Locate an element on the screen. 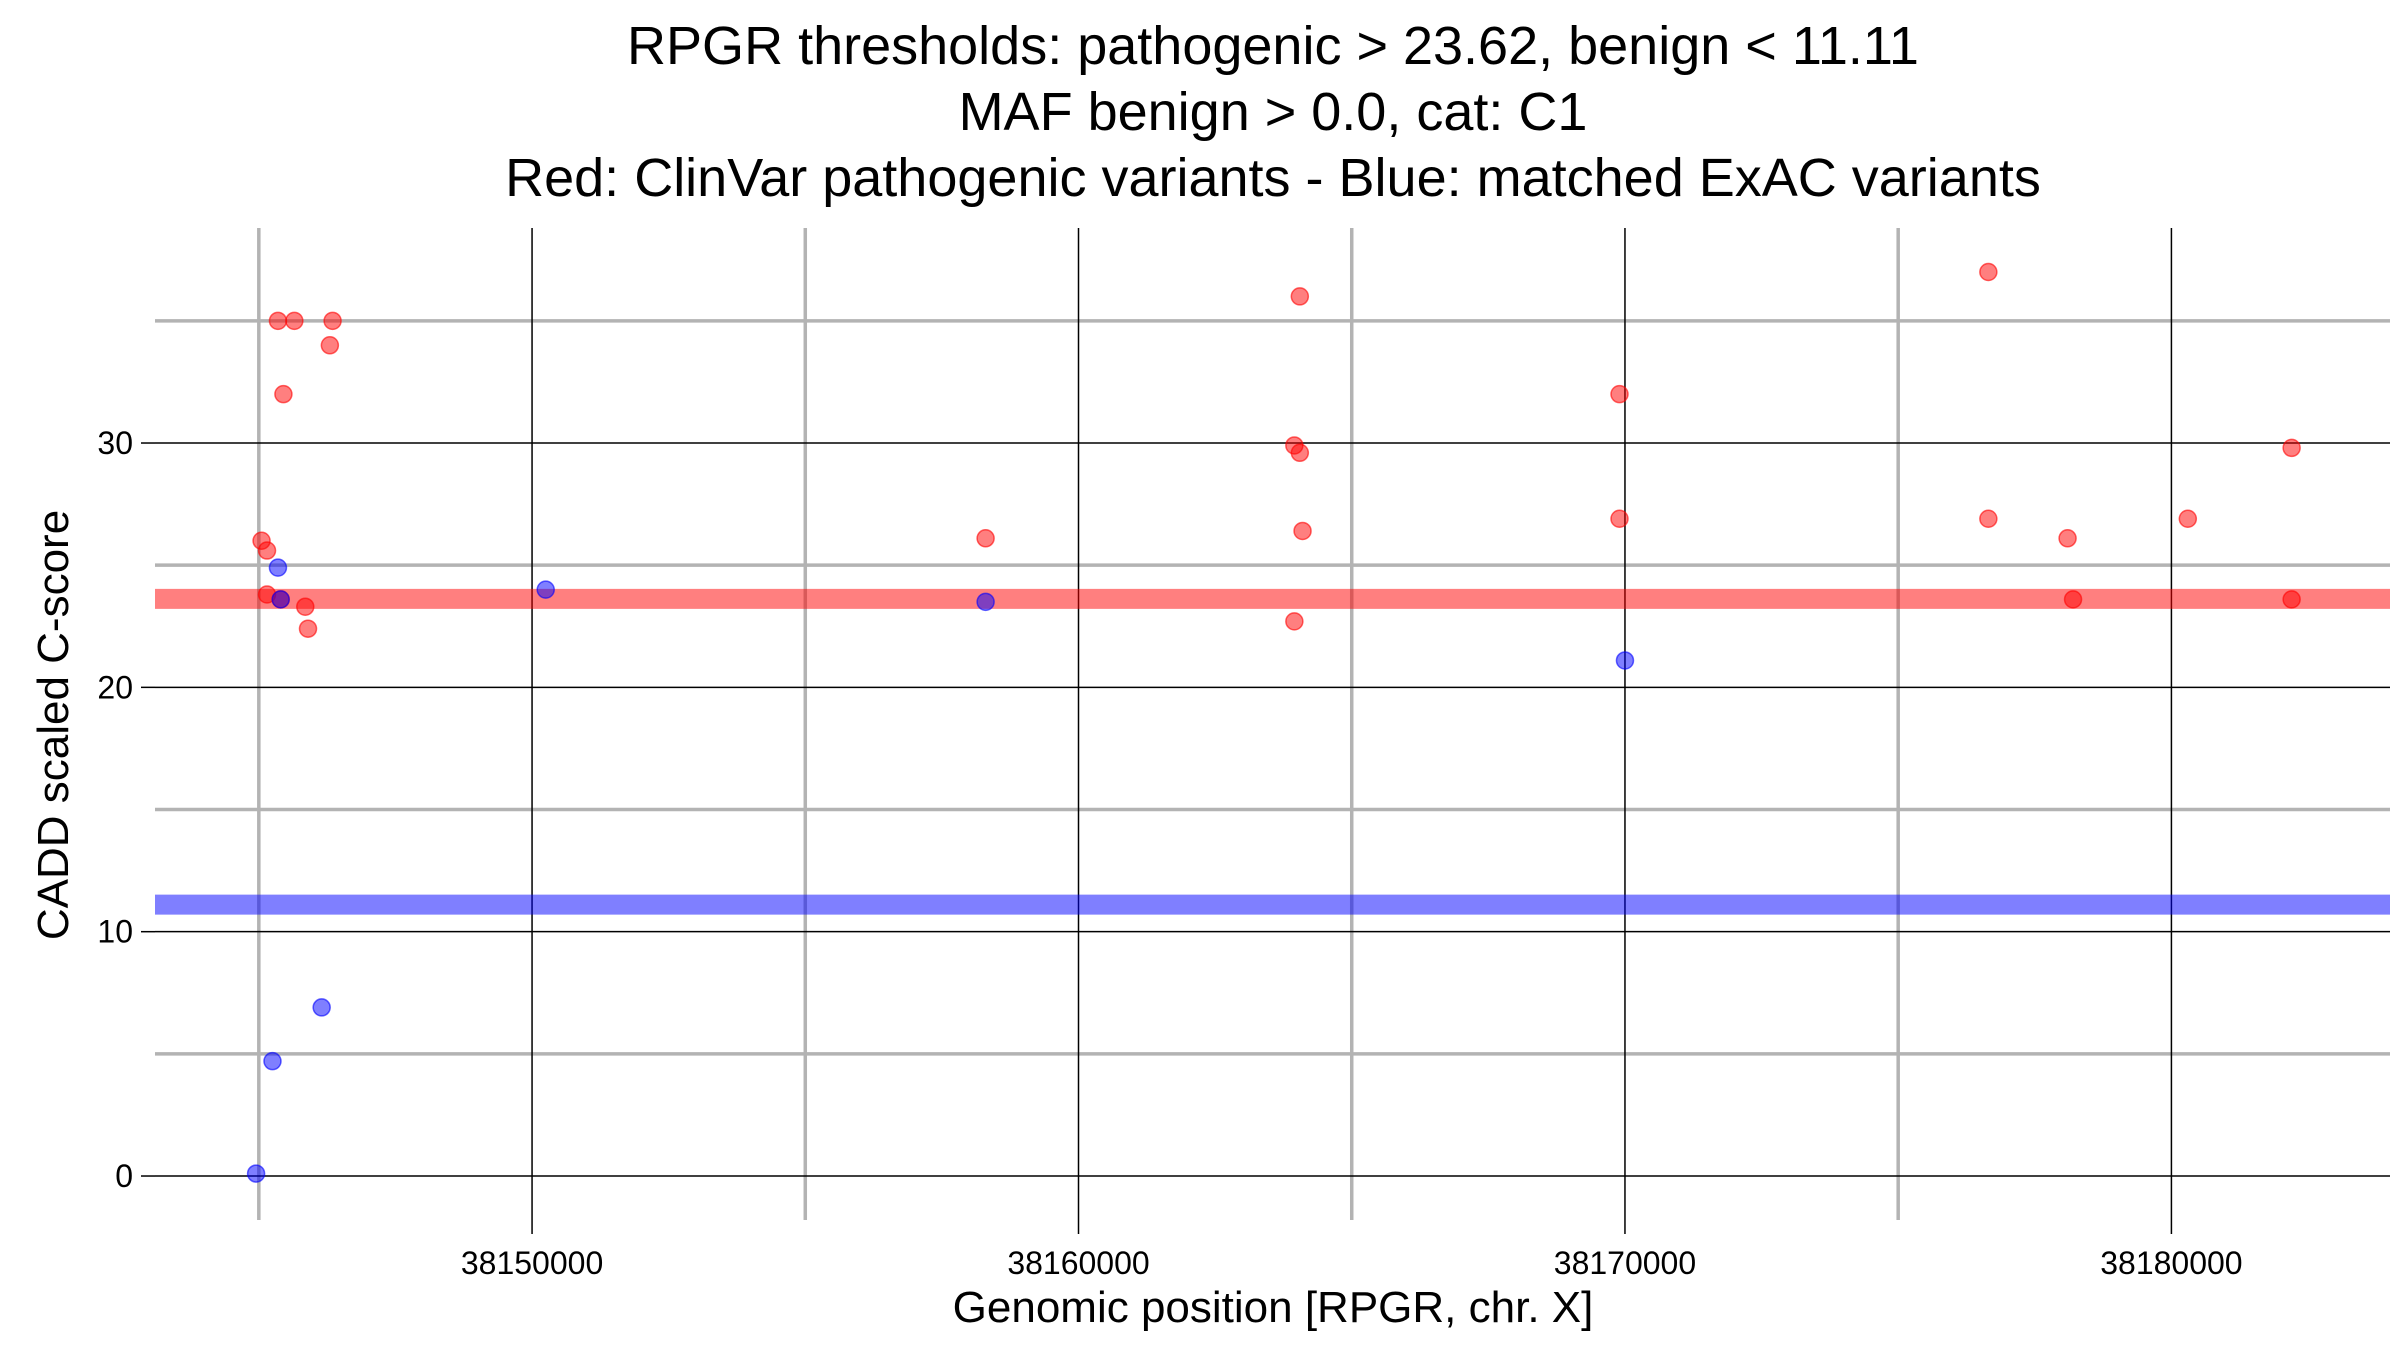 This screenshot has height=1350, width=2400. x-tick-label-3: 38180000 is located at coordinates (2171, 1263).